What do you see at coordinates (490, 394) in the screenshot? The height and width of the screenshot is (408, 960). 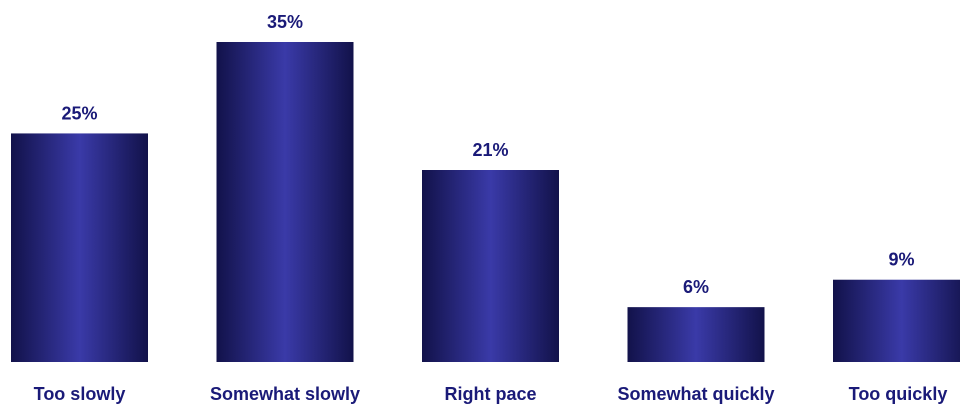 I see `category-label-2: Right pace` at bounding box center [490, 394].